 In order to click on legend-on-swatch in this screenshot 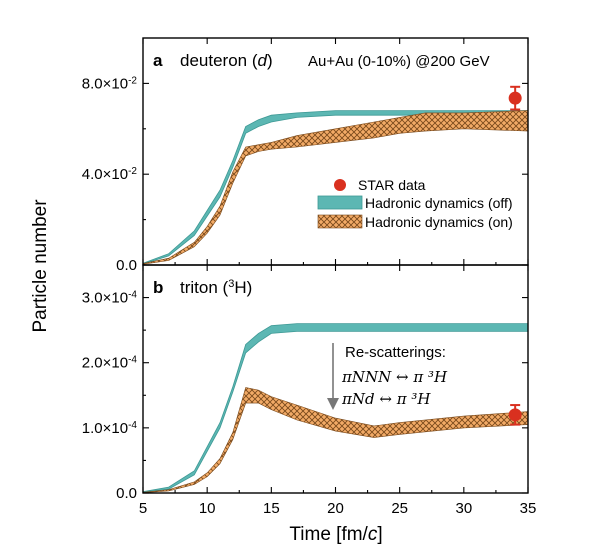, I will do `click(340, 221)`.